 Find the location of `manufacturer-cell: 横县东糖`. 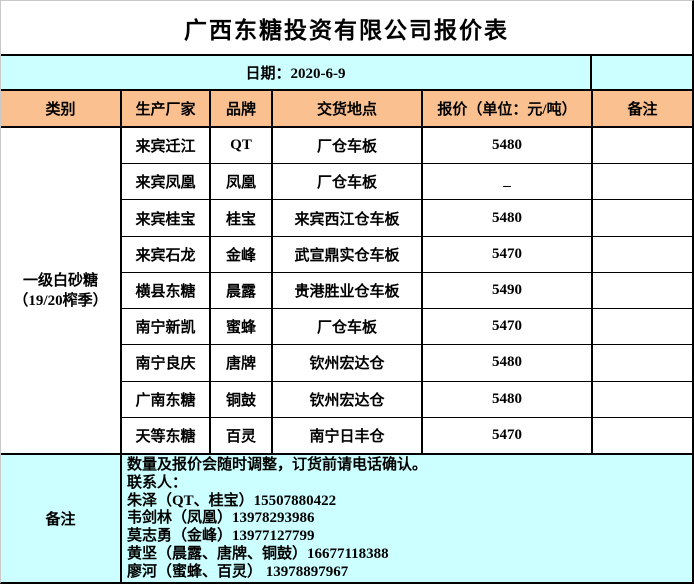

manufacturer-cell: 横县东糖 is located at coordinates (166, 290).